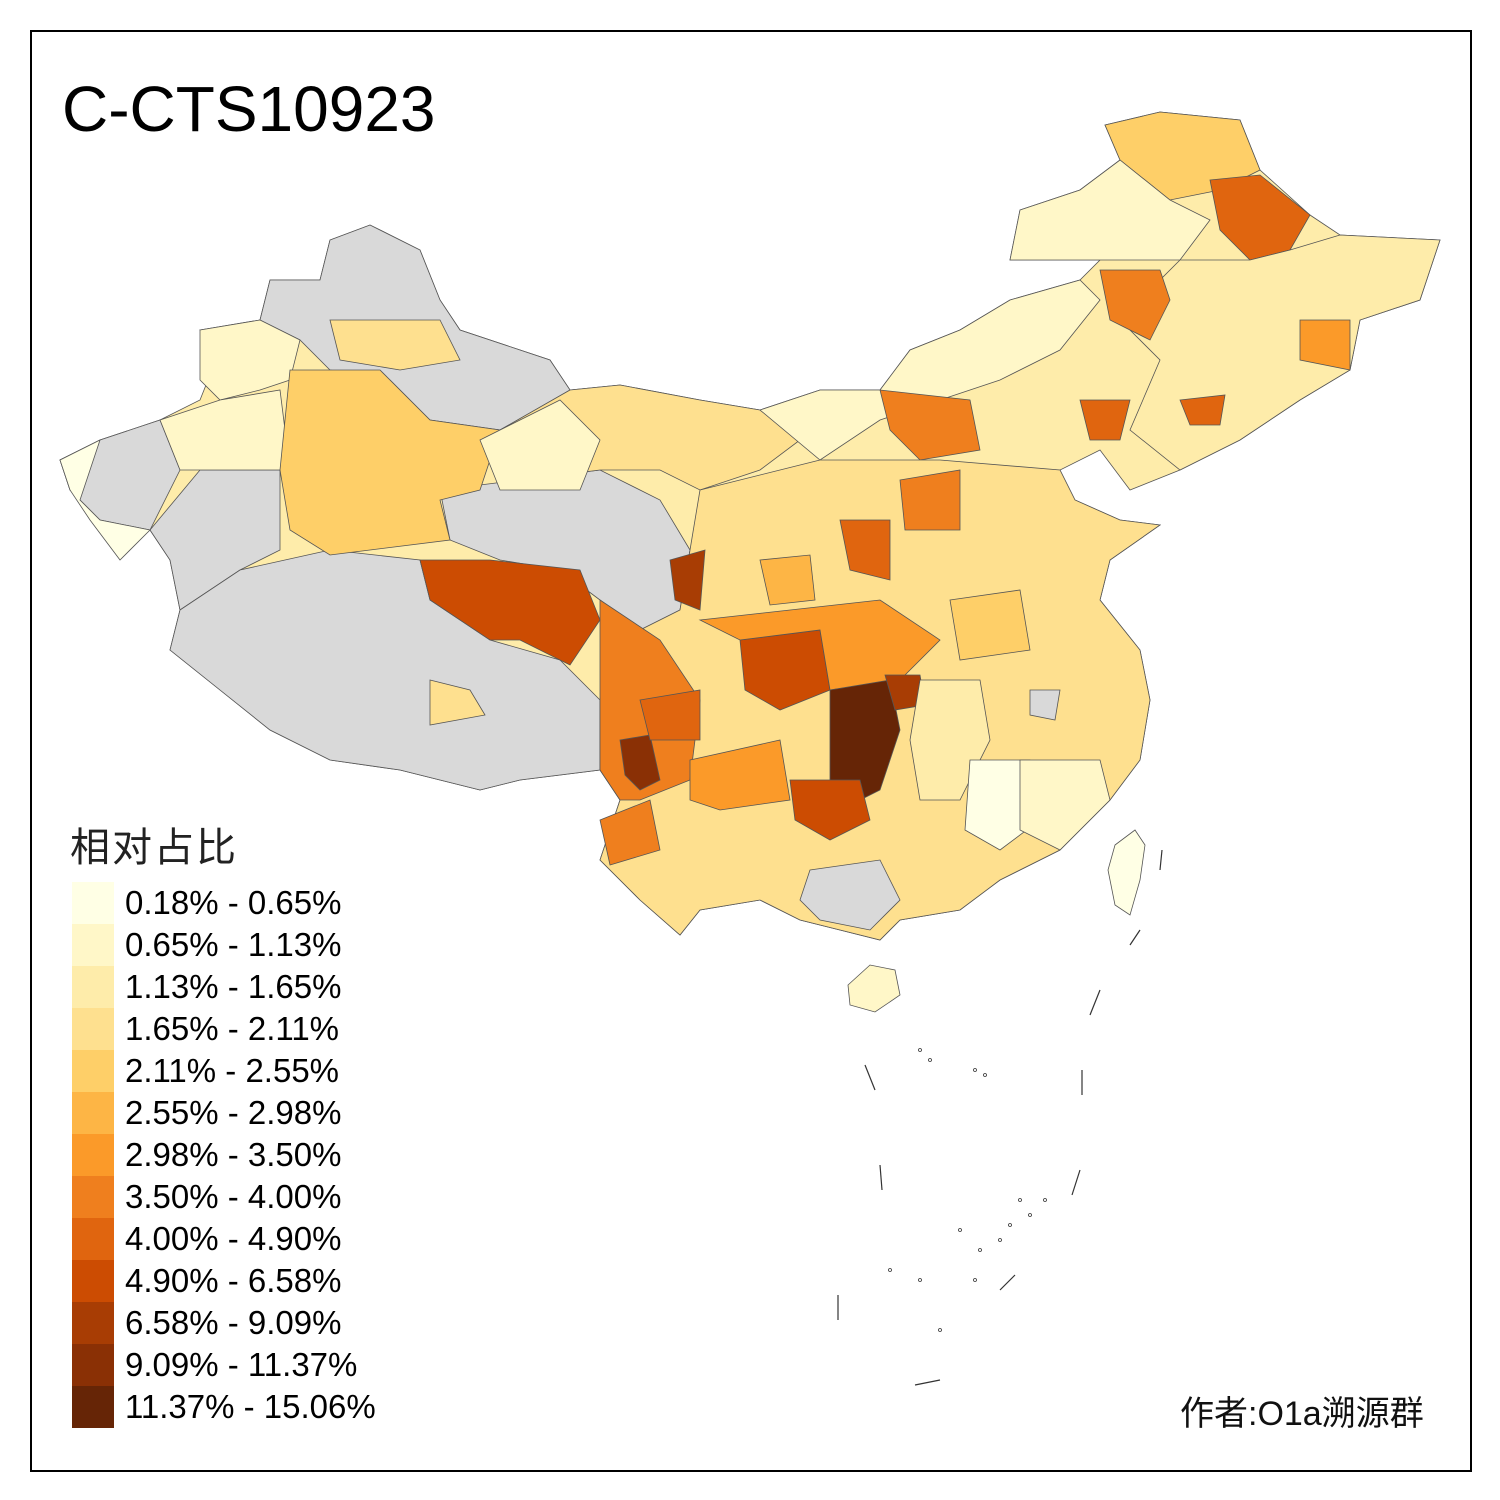 This screenshot has height=1500, width=1500. I want to click on legend-item: 2.55% - 2.98%, so click(206, 1113).